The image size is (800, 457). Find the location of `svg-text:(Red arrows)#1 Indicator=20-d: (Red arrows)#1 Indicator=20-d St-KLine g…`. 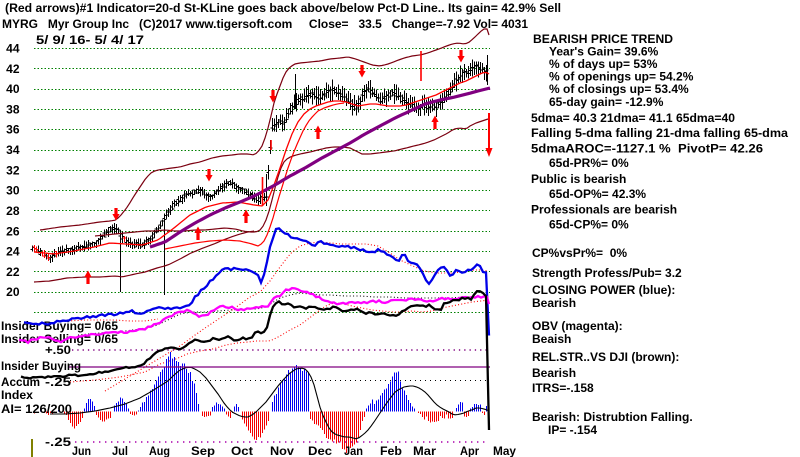

svg-text:(Red arrows)#1 Indicator=20-d: (Red arrows)#1 Indicator=20-d St-KLine g… is located at coordinates (283, 8).